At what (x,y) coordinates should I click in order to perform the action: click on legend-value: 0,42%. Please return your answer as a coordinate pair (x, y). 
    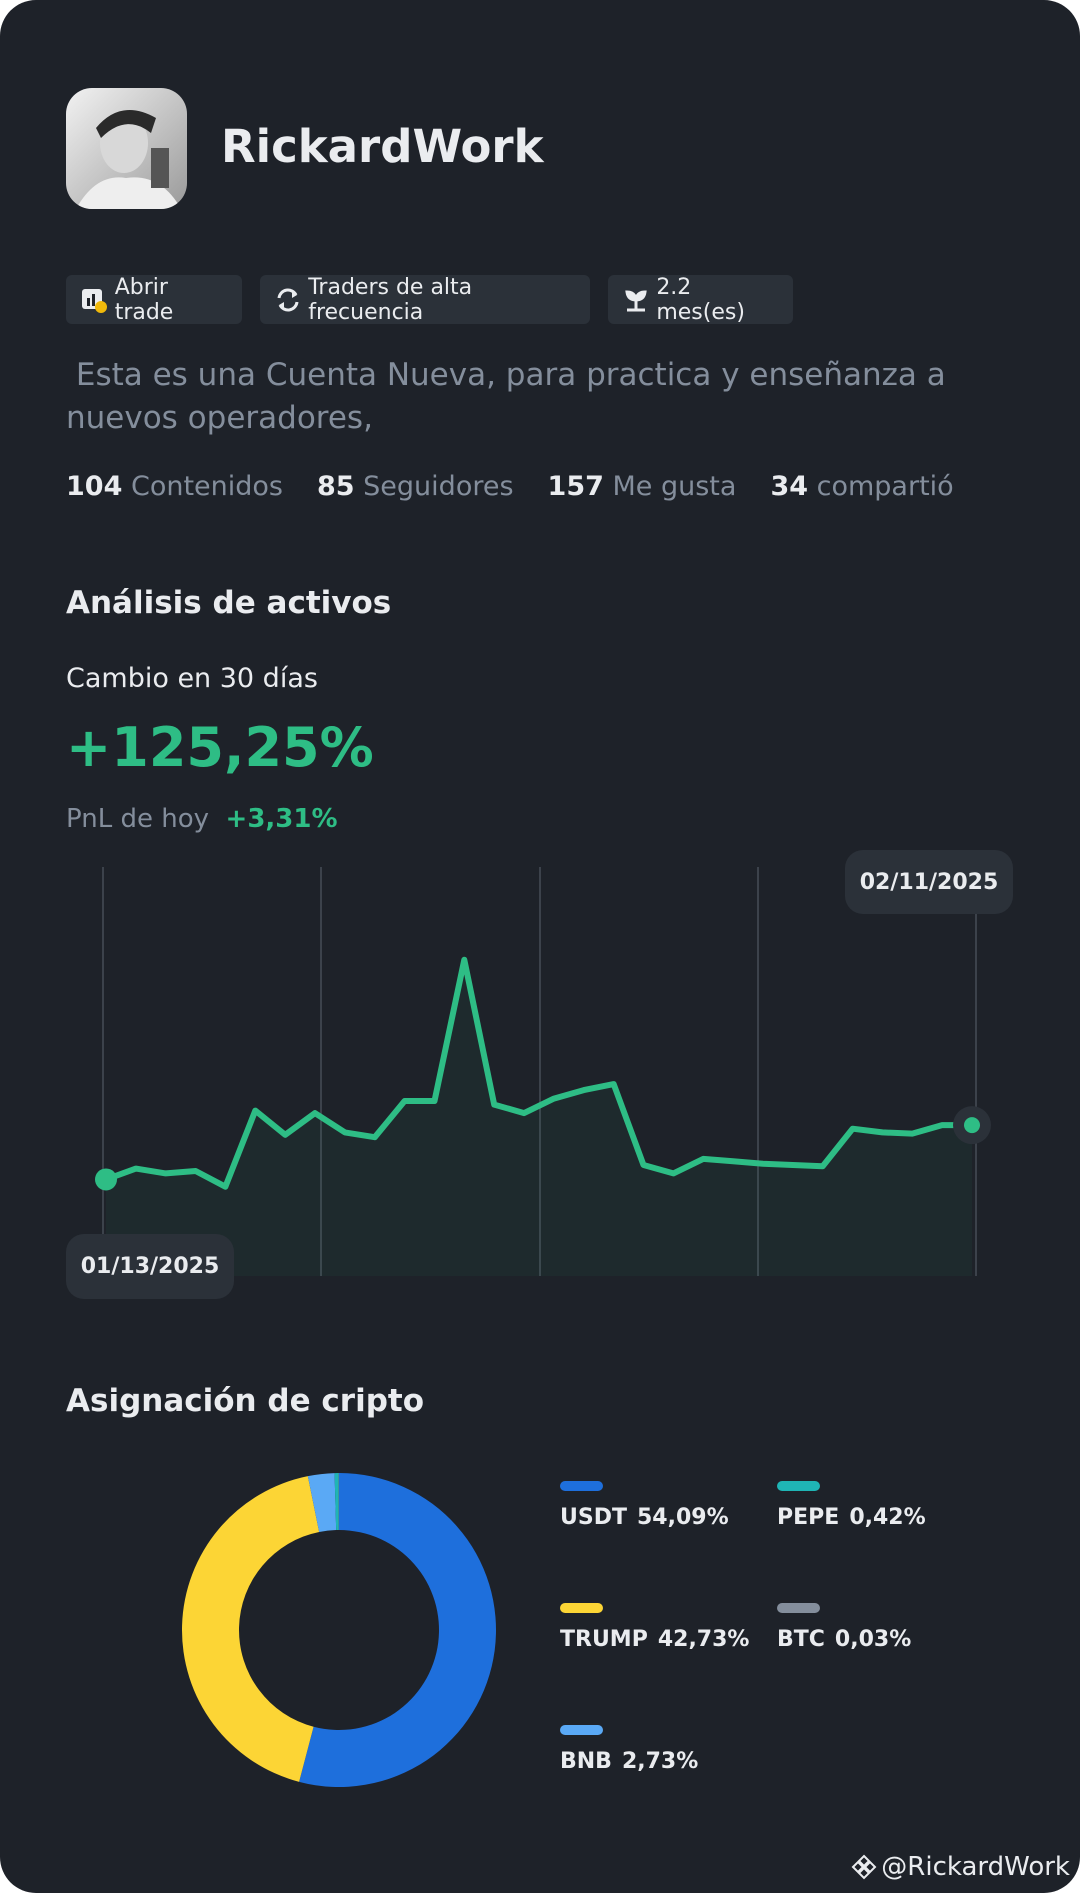
    Looking at the image, I should click on (887, 1517).